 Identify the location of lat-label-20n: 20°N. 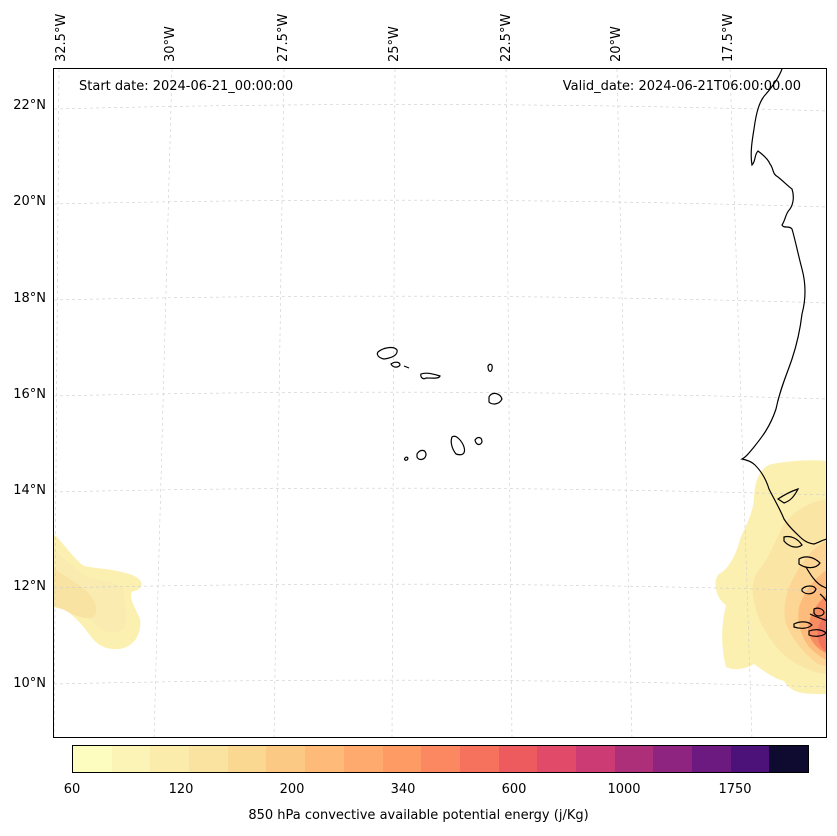
(29, 201).